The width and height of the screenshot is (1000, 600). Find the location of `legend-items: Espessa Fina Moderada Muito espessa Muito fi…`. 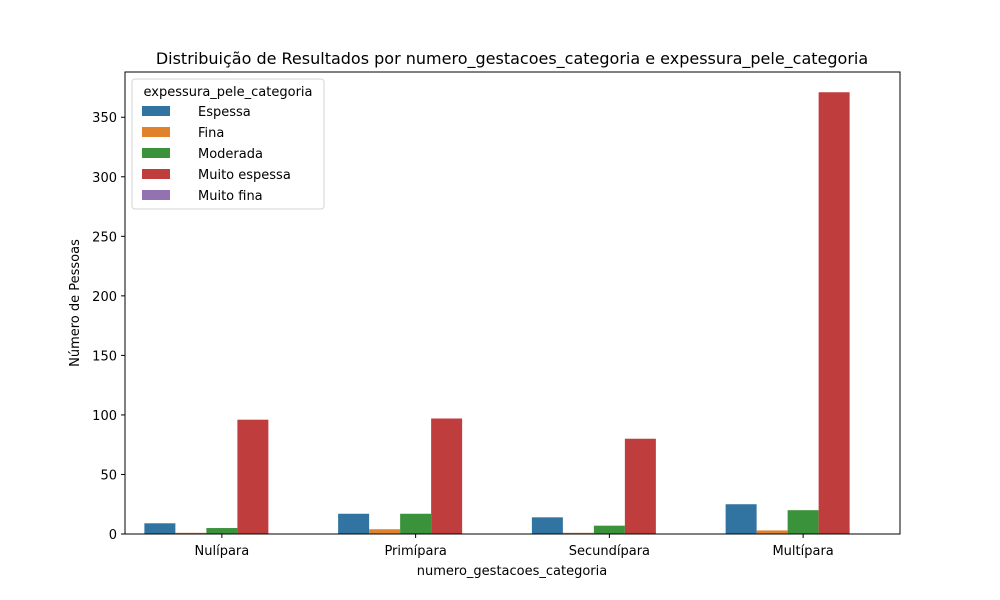

legend-items: Espessa Fina Moderada Muito espessa Muito fi… is located at coordinates (216, 154).